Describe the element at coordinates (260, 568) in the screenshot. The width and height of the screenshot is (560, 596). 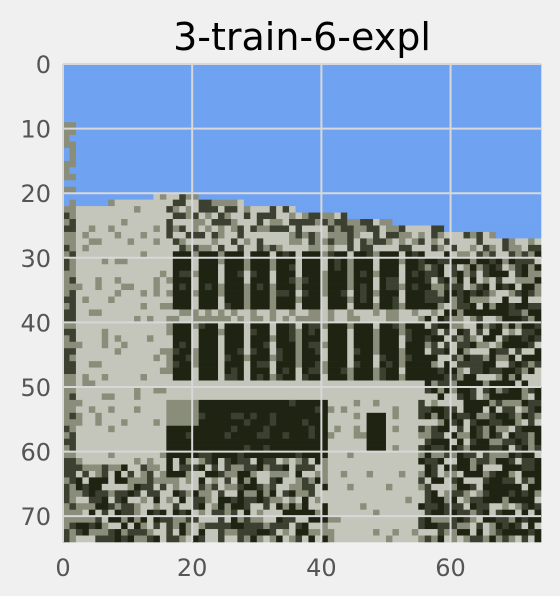
I see `x-axis: 0 20 40 60` at that location.